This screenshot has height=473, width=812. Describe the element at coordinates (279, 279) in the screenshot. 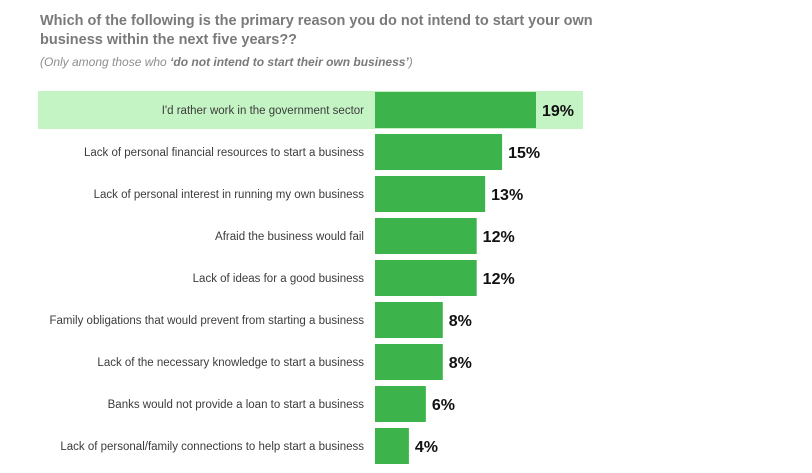

I see `category-label: Lack of ideas for a good business` at that location.